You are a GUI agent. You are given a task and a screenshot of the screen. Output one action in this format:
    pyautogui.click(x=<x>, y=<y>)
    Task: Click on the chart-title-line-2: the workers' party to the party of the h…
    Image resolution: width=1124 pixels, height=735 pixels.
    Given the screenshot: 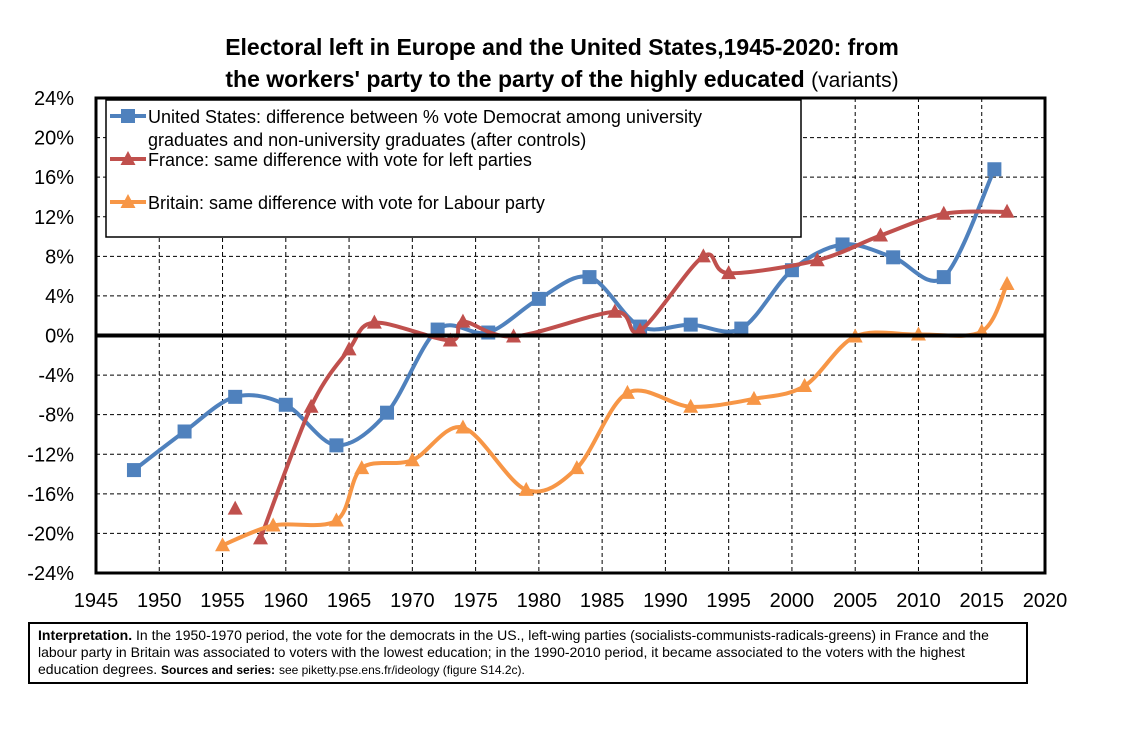 What is the action you would take?
    pyautogui.click(x=562, y=79)
    